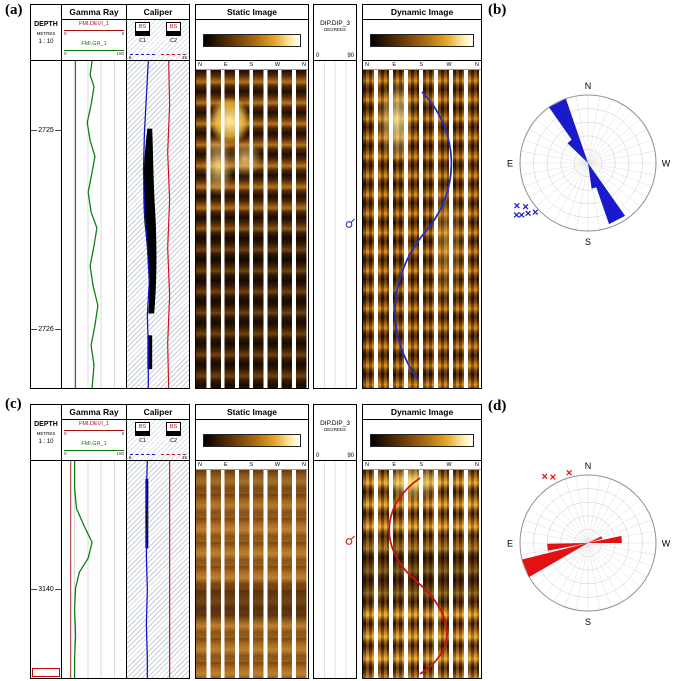 The image size is (685, 681). Describe the element at coordinates (158, 28) in the screenshot. I see `bitsize-row: BS BS` at that location.